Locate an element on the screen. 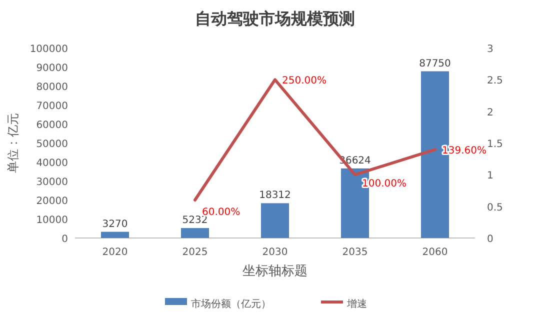 This screenshot has width=537, height=325. y2-tick-label: 3 is located at coordinates (490, 49).